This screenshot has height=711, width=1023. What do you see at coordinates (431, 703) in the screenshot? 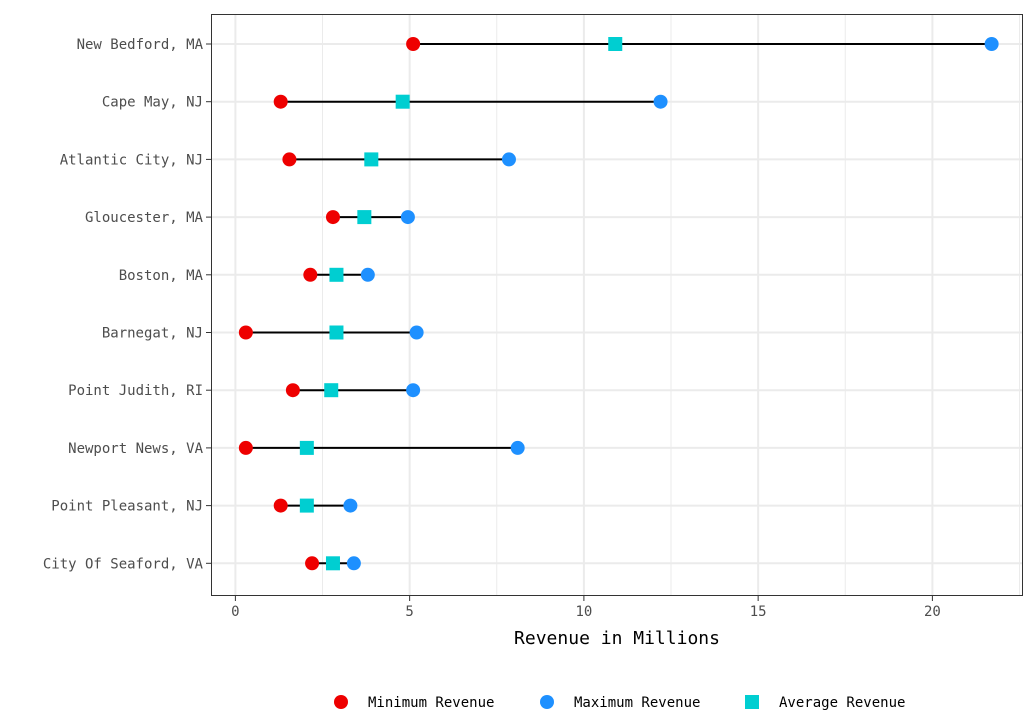
I see `legend-label: Minimum Revenue` at bounding box center [431, 703].